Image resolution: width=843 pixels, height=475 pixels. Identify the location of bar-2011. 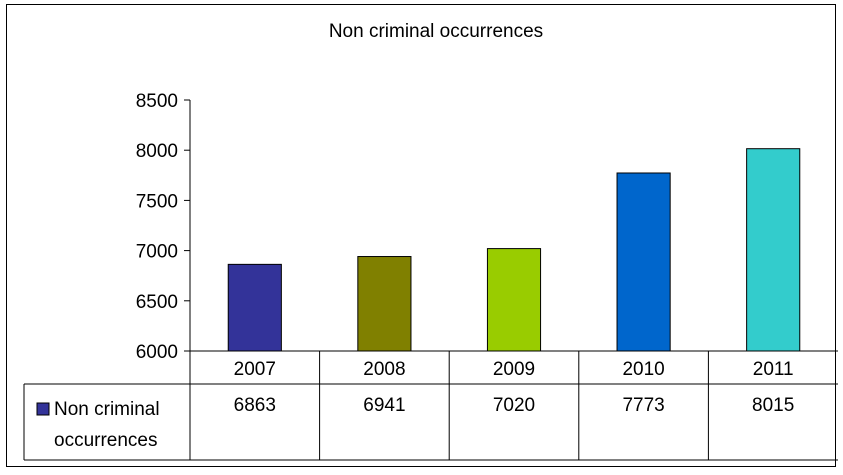
(773, 250).